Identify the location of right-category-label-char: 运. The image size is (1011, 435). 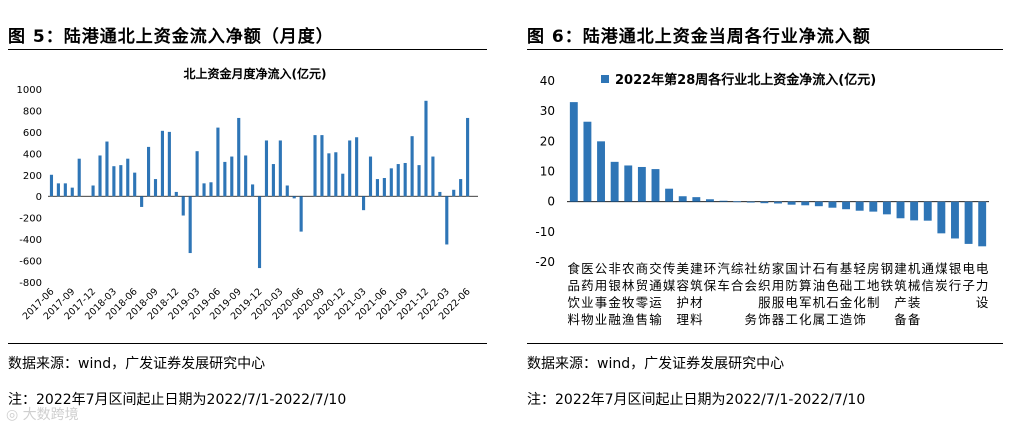
(655, 302).